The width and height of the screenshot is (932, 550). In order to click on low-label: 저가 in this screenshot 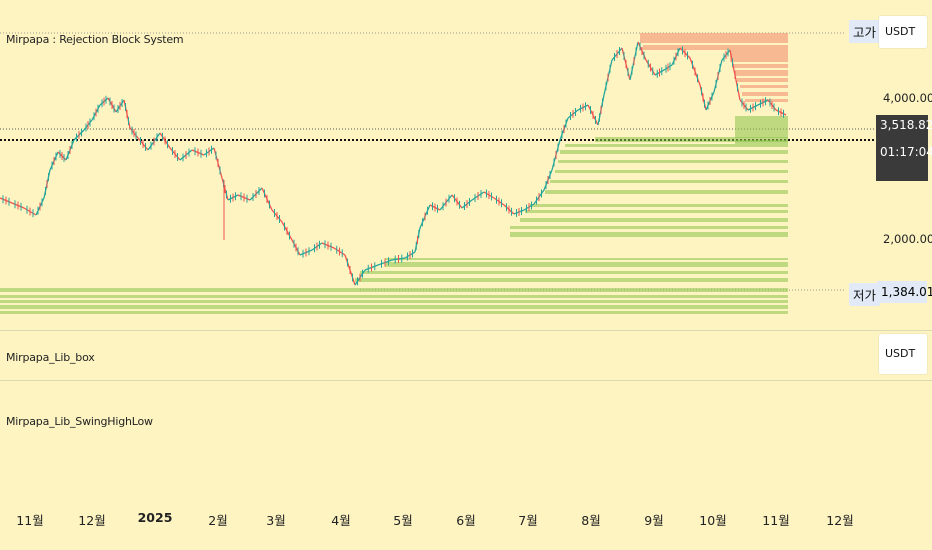, I will do `click(865, 294)`.